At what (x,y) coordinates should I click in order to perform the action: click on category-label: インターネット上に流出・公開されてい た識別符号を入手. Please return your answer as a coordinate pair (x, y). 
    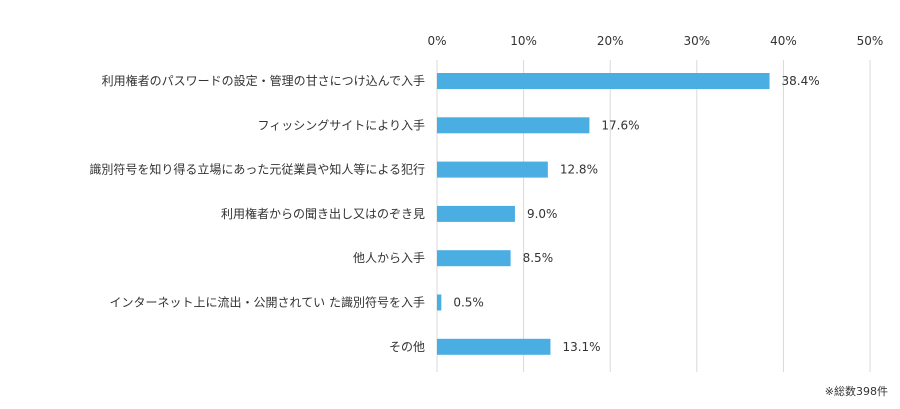
    Looking at the image, I should click on (267, 302).